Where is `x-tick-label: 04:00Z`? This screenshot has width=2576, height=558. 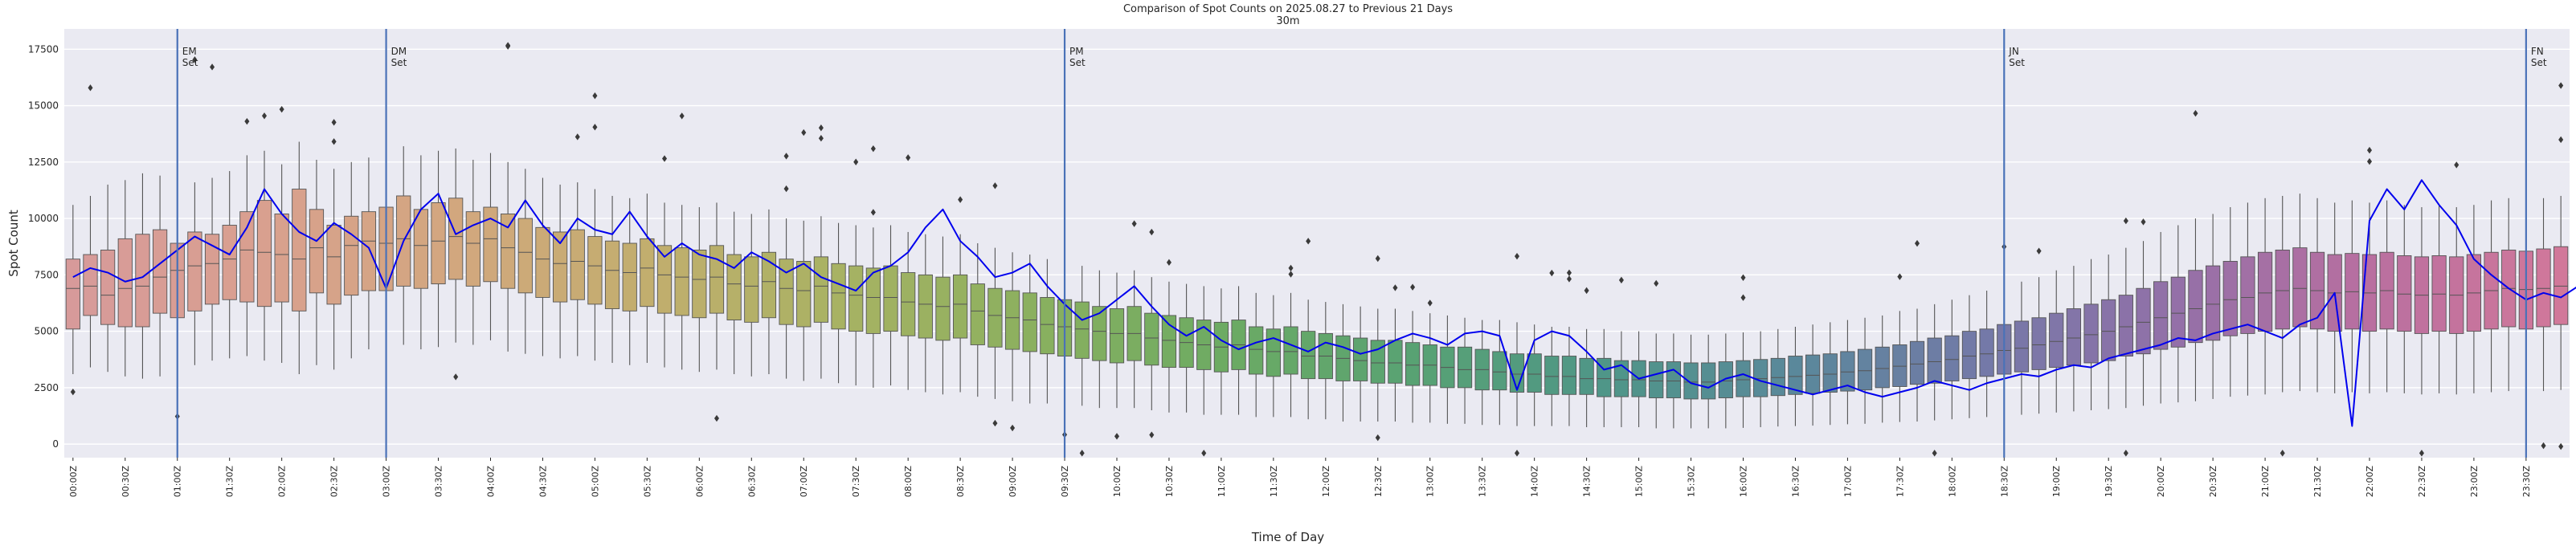
x-tick-label: 04:00Z is located at coordinates (491, 482).